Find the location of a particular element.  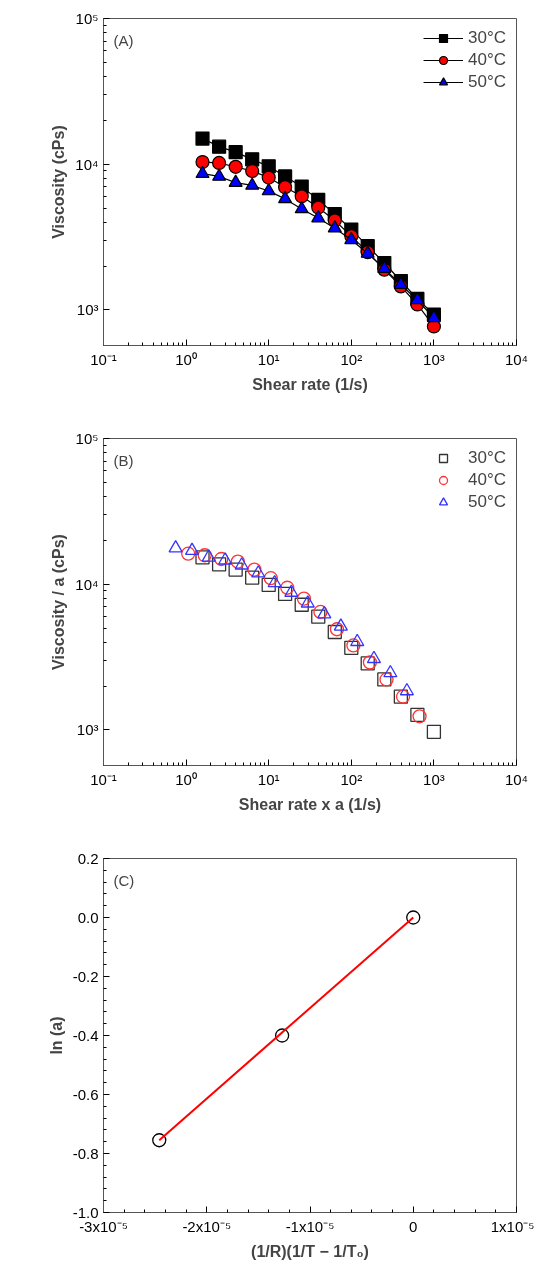

y-axis-title: Viscosity / a (cPs) is located at coordinates (59, 602).